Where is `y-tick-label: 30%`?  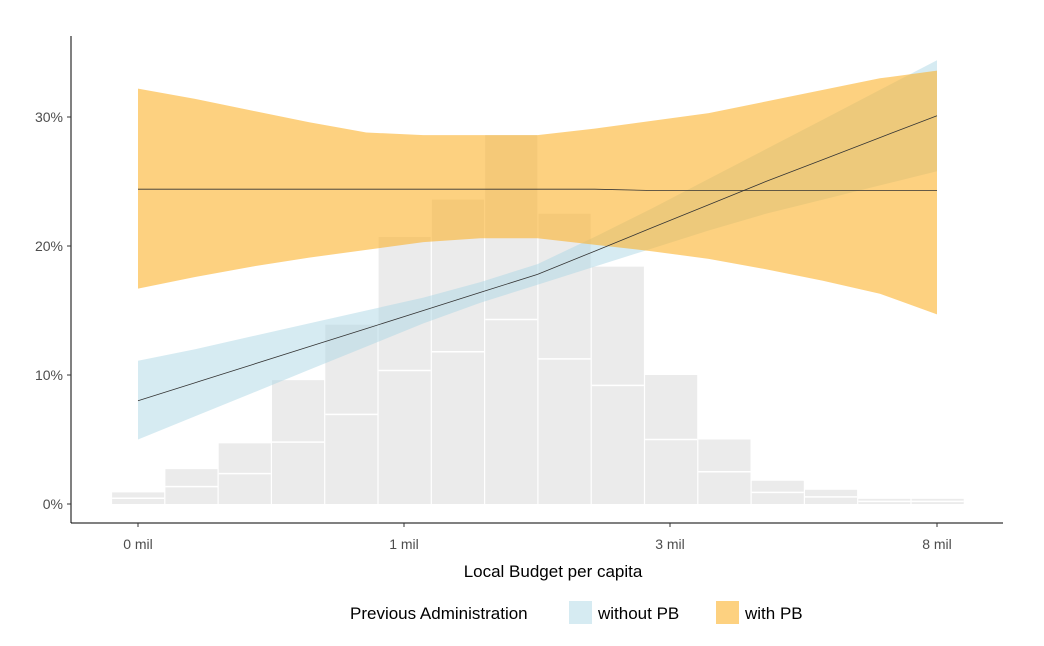
y-tick-label: 30% is located at coordinates (49, 117).